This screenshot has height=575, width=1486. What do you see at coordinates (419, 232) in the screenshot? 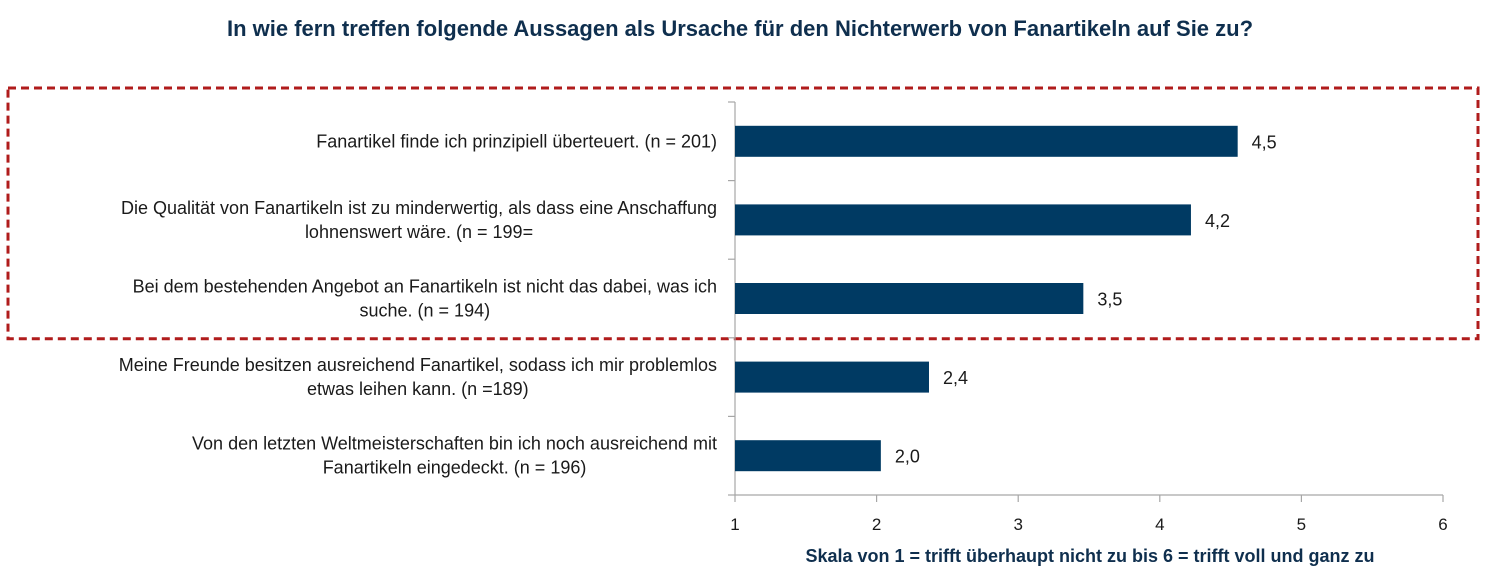
I see `category-label-line: lohnenswert wäre. (n = 199=` at bounding box center [419, 232].